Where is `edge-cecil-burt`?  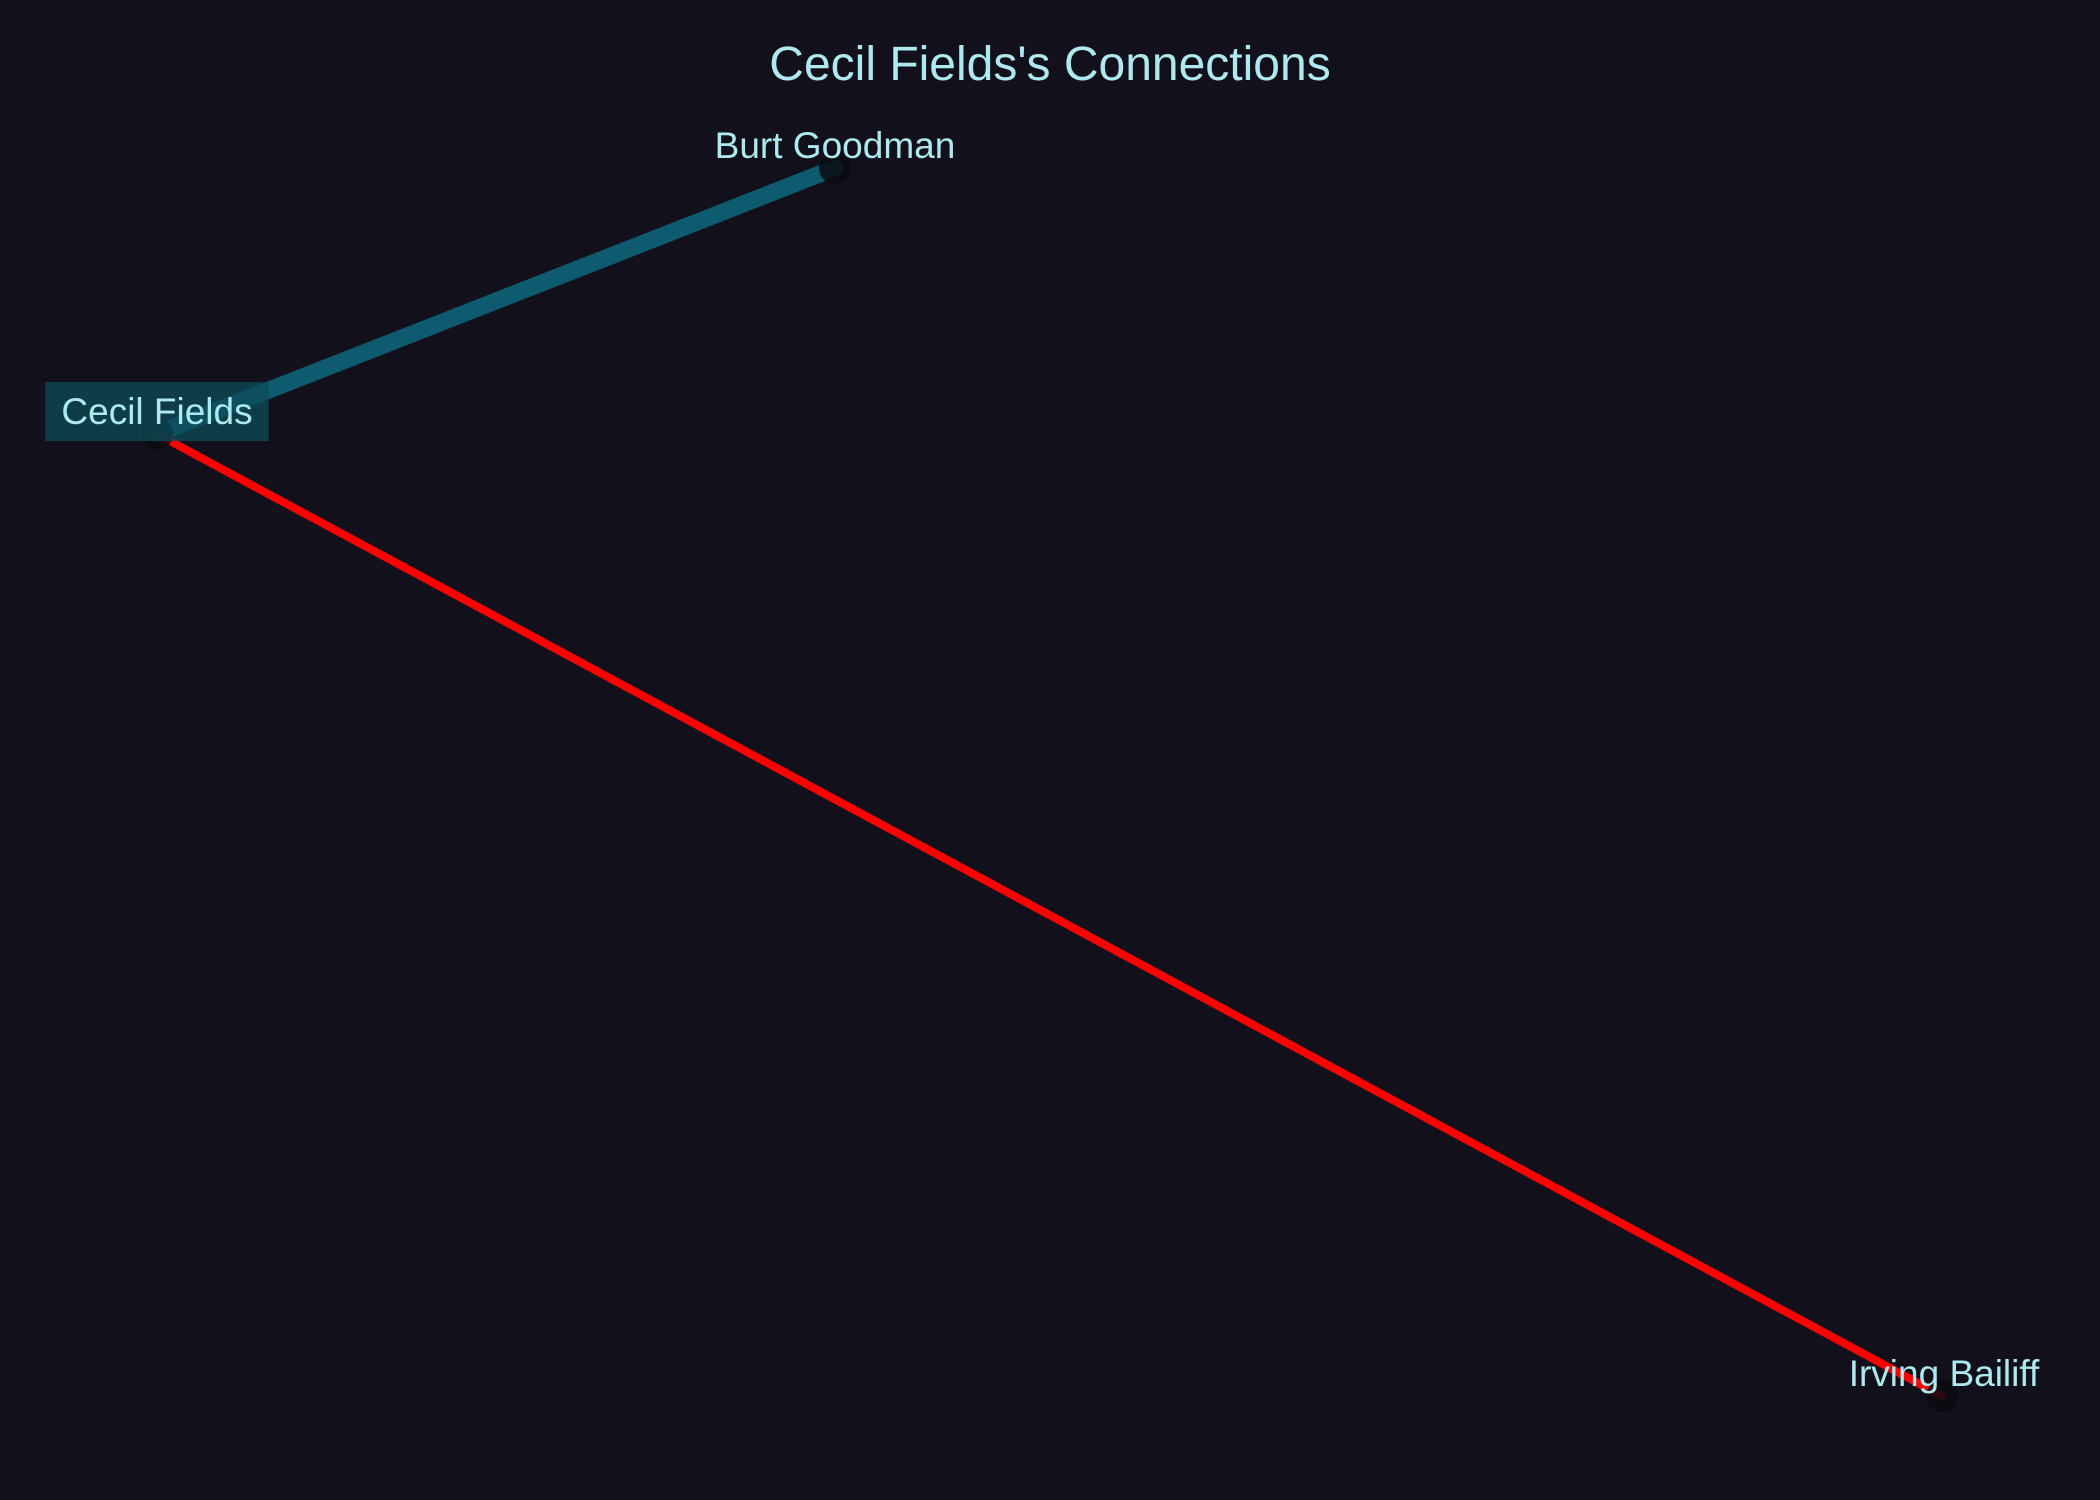 edge-cecil-burt is located at coordinates (496, 301).